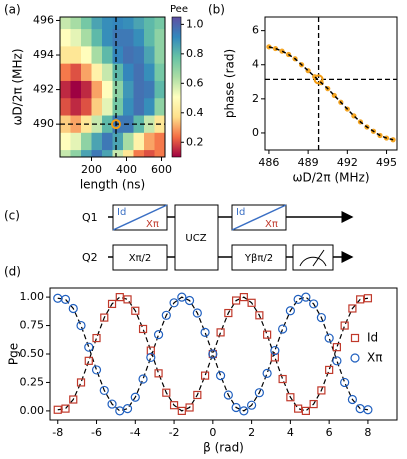 This screenshot has height=459, width=407. Describe the element at coordinates (179, 9) in the screenshot. I see `colorbar-label: Pee` at that location.